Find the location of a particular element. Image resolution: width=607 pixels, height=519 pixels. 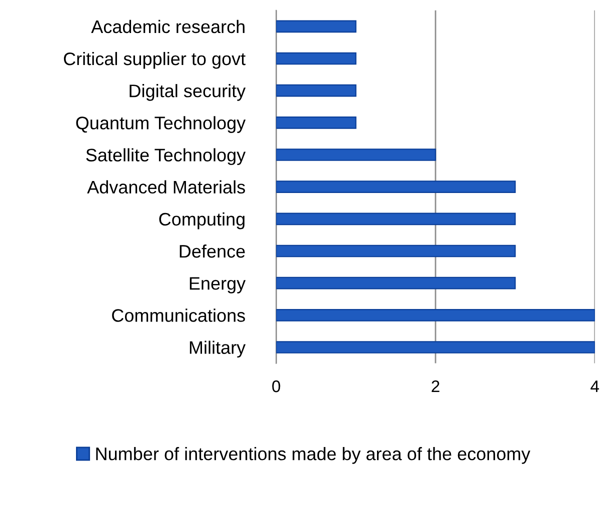

y-tick-label: Satellite Technology is located at coordinates (166, 157).